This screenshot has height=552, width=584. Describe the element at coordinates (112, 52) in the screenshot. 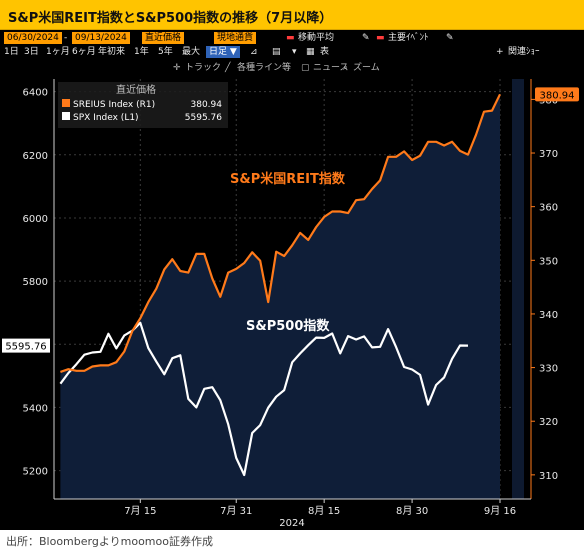

I see `range-ytd: 年初来` at that location.